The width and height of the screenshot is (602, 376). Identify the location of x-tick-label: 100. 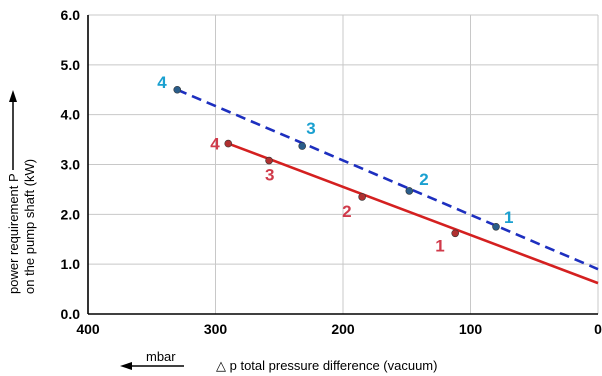
(471, 329).